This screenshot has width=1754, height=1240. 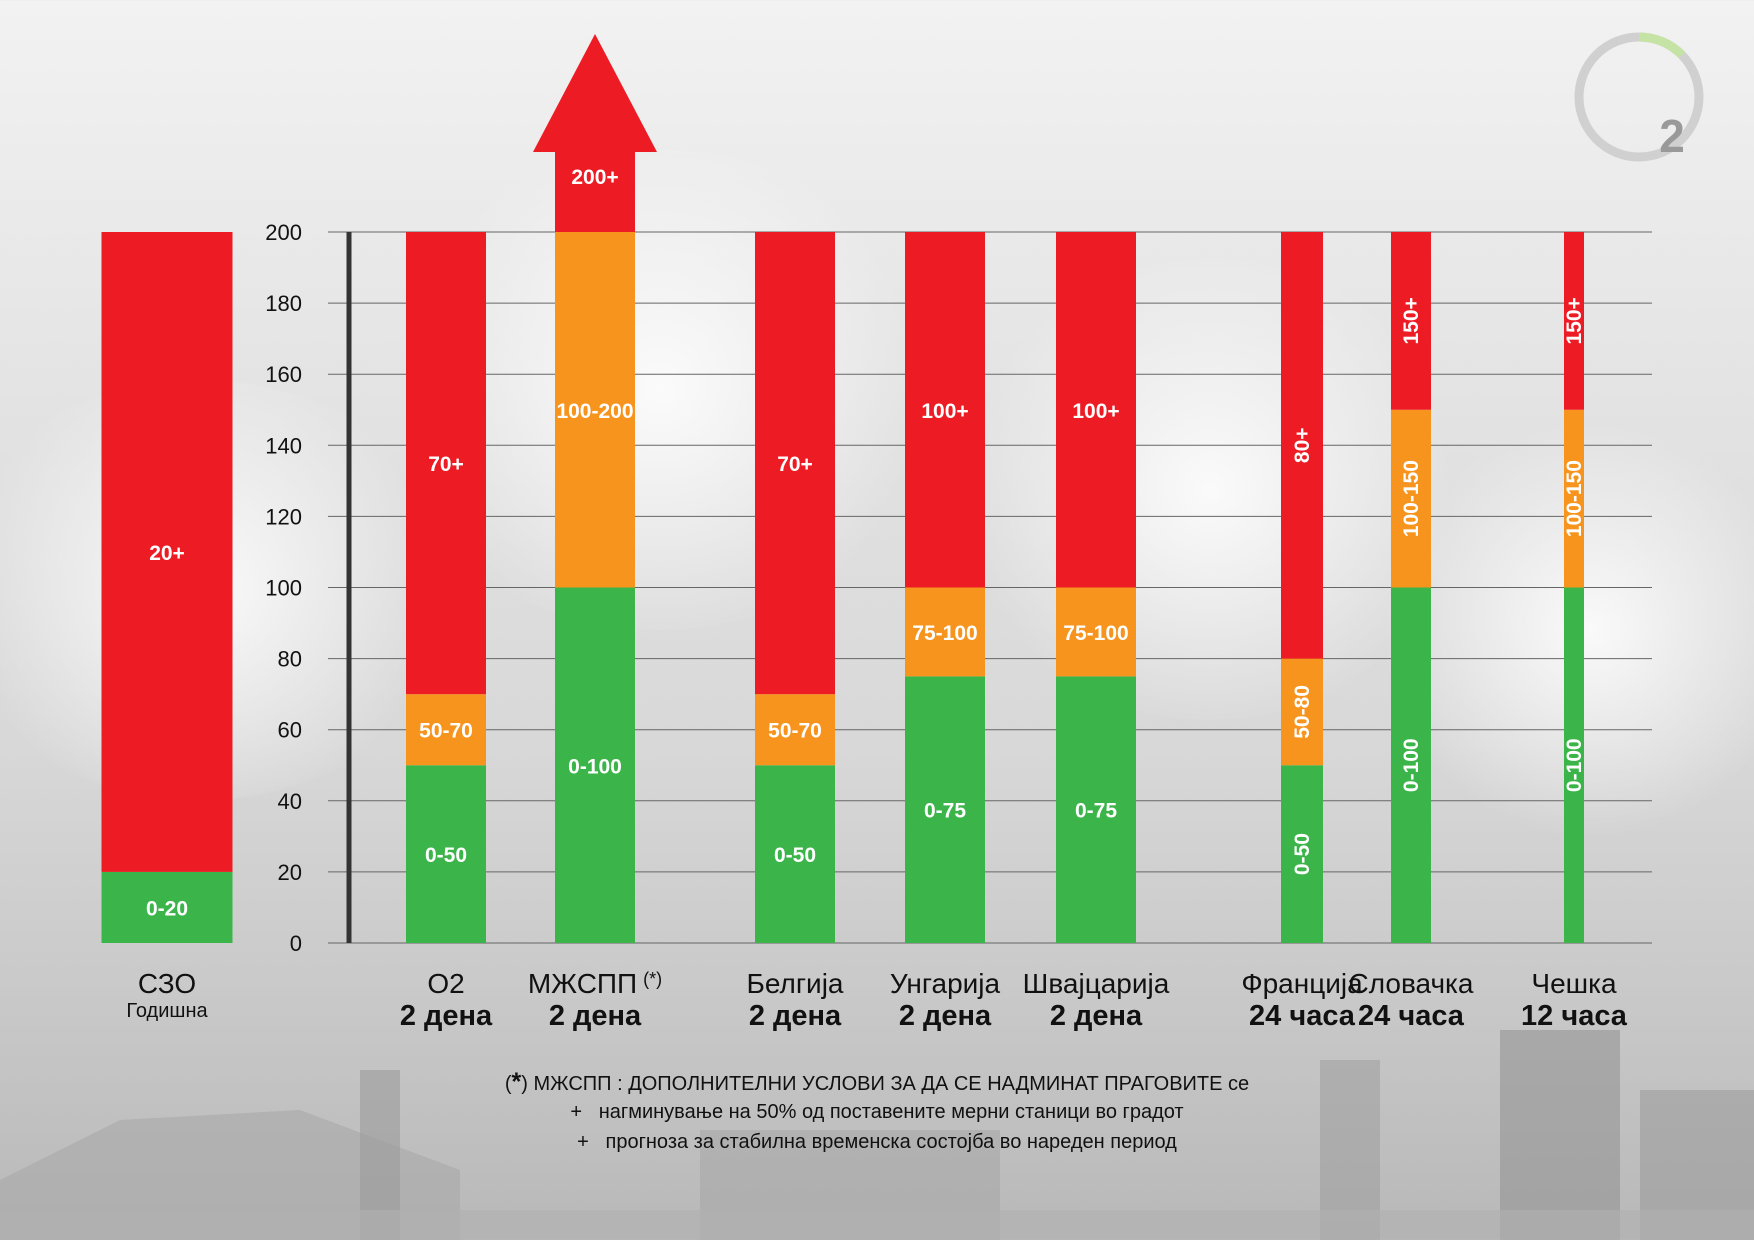 What do you see at coordinates (1096, 983) in the screenshot?
I see `bar-name-label: Швајцарија` at bounding box center [1096, 983].